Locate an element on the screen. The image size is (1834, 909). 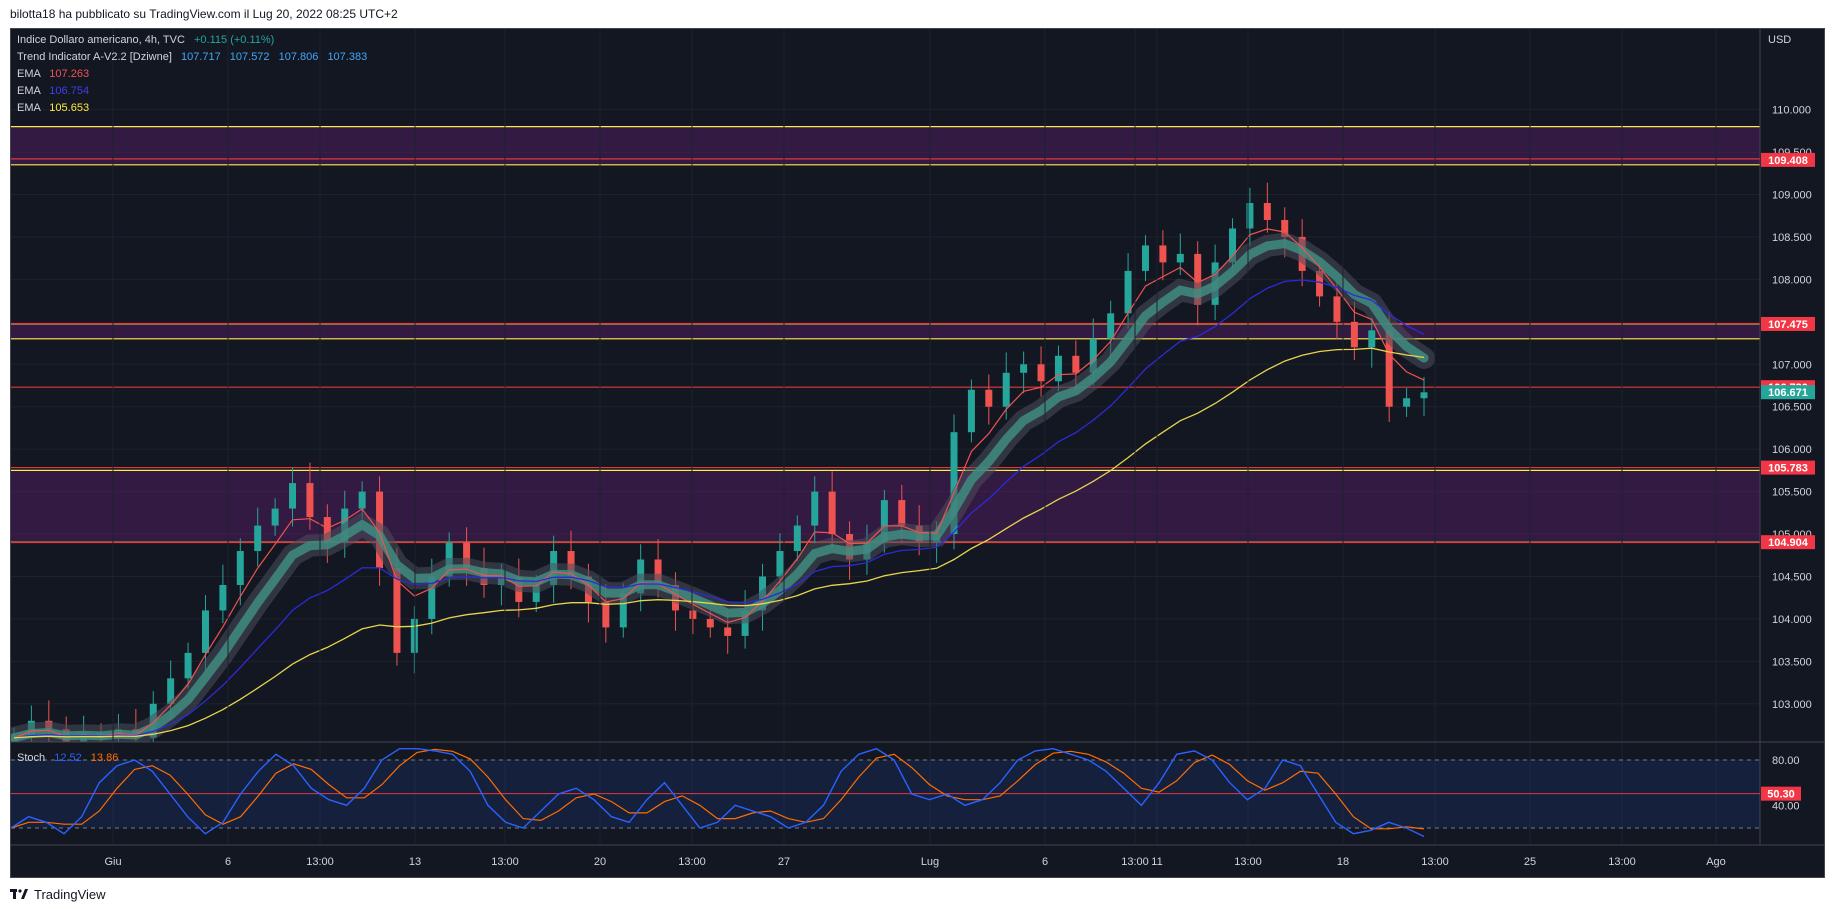
legend-ema3-row: EMA 105.653 is located at coordinates (53, 108).